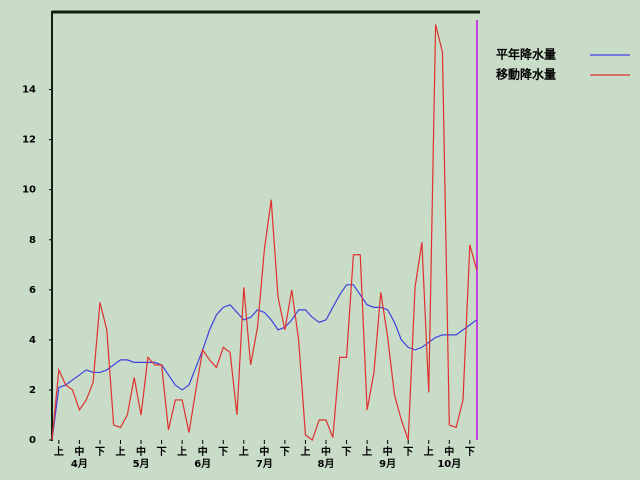 Image resolution: width=640 pixels, height=480 pixels. I want to click on month-label: 9月, so click(387, 464).